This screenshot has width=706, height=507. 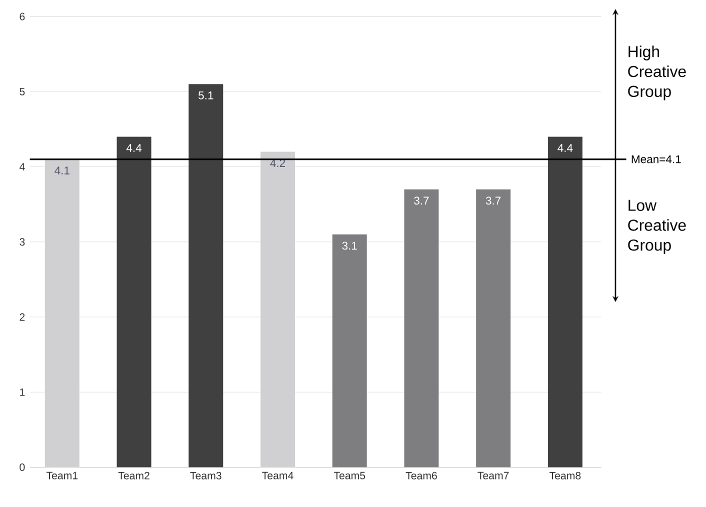 What do you see at coordinates (62, 476) in the screenshot?
I see `x-tick-label: Team1` at bounding box center [62, 476].